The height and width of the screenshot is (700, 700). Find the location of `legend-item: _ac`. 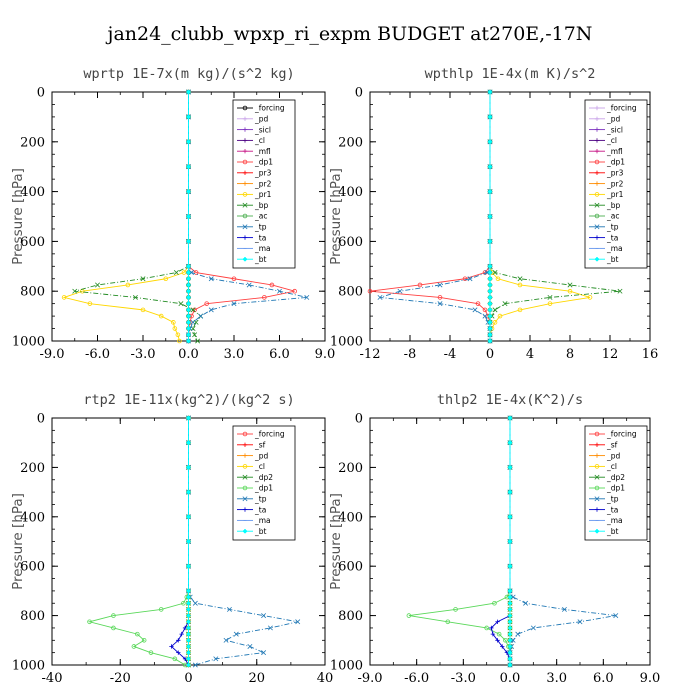

legend-item: _ac is located at coordinates (252, 216).